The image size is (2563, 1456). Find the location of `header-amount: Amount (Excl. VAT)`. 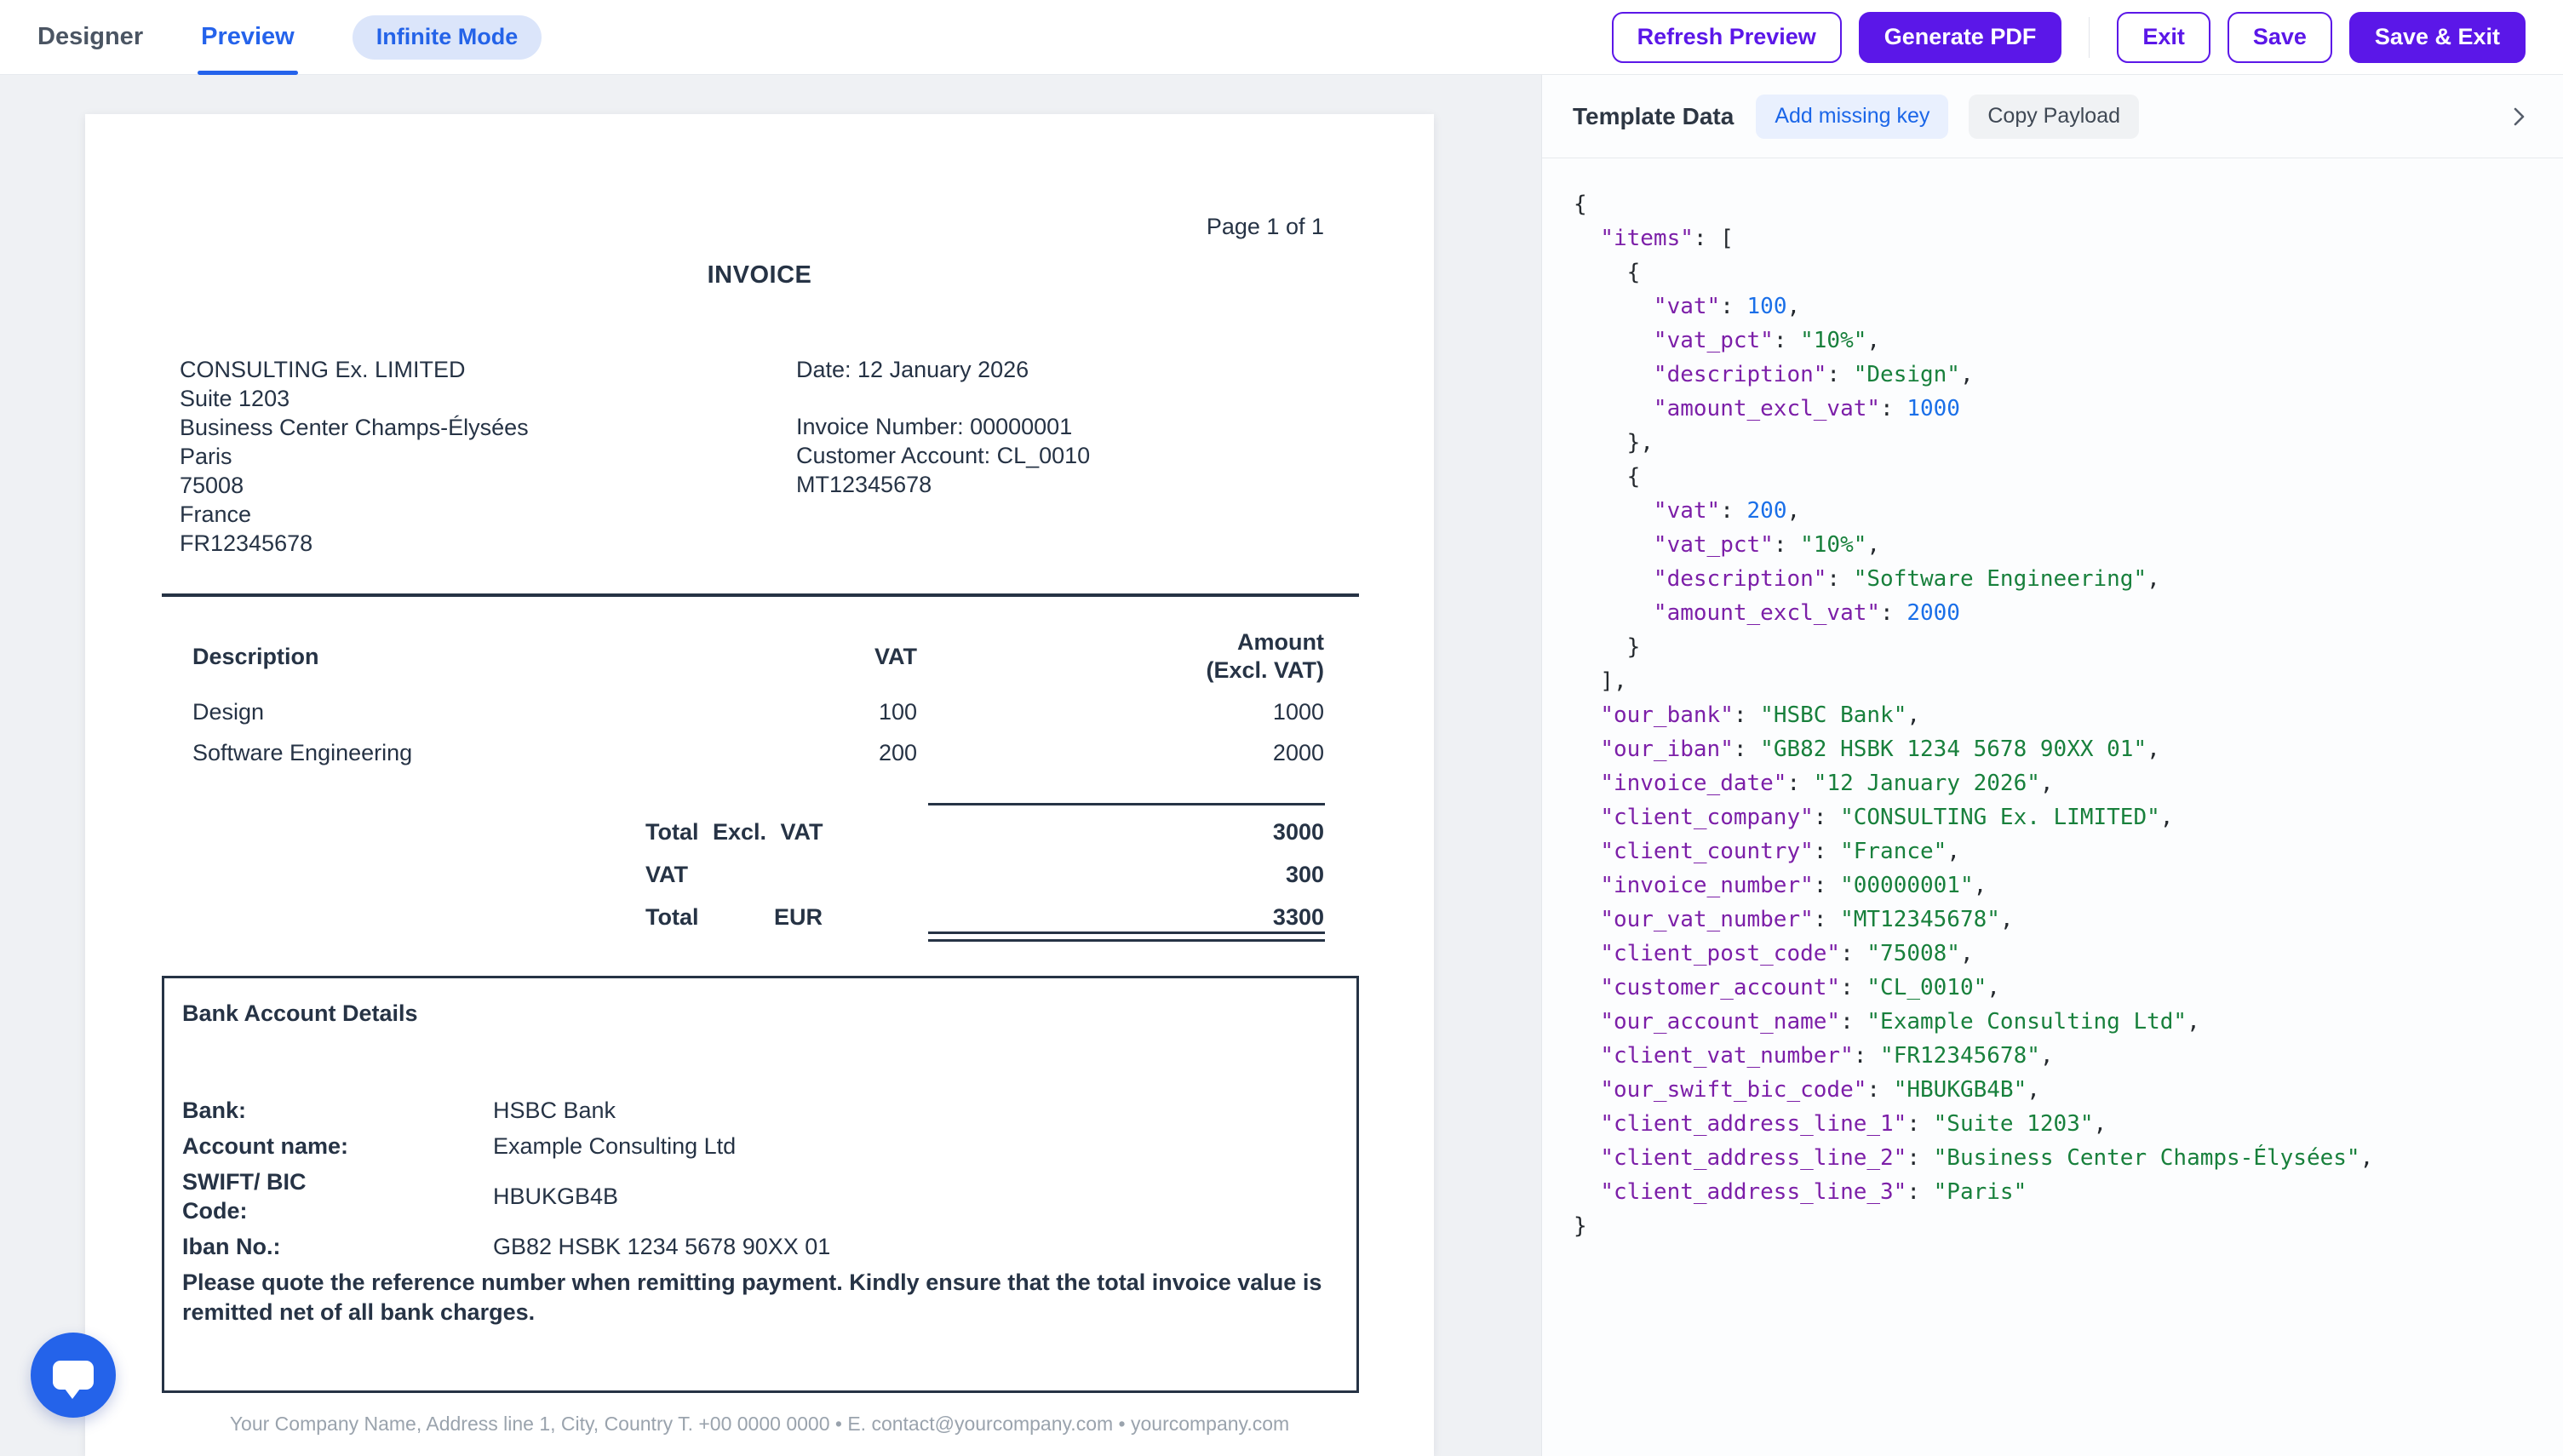

header-amount: Amount (Excl. VAT) is located at coordinates (1265, 656).